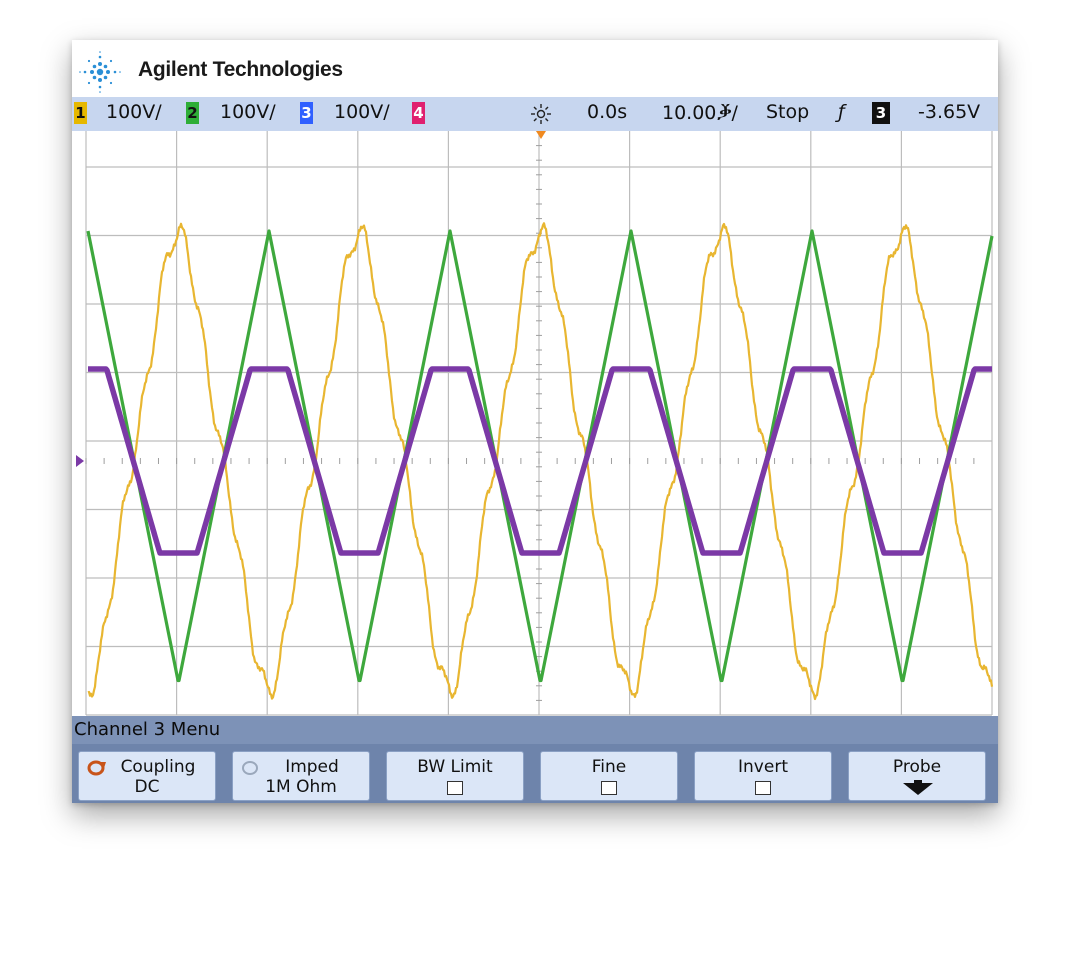  What do you see at coordinates (100, 72) in the screenshot?
I see `agilent-spark-icon` at bounding box center [100, 72].